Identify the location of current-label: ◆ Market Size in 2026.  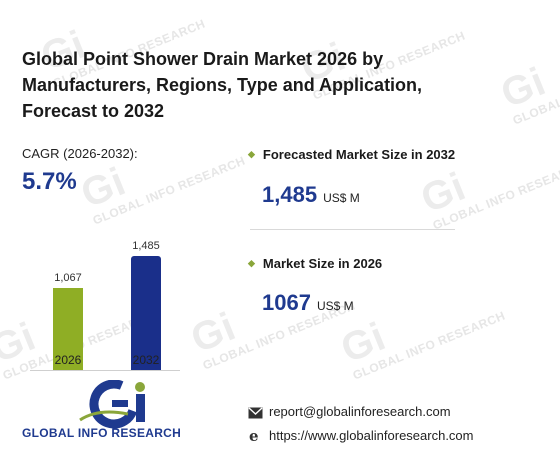
(315, 263).